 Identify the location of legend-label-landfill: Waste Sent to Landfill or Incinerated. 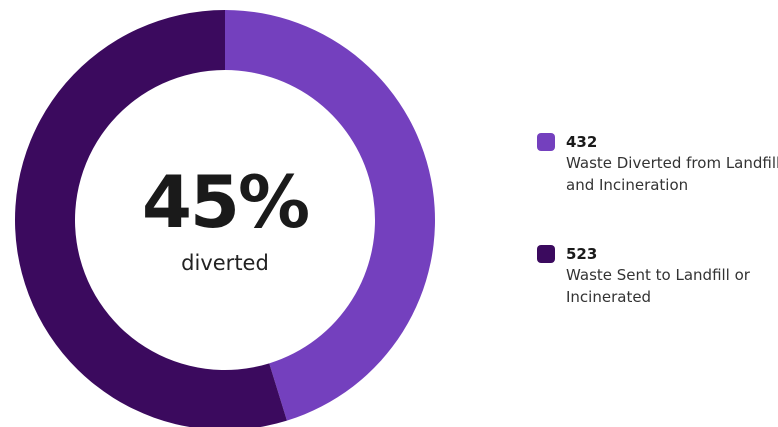
(658, 286).